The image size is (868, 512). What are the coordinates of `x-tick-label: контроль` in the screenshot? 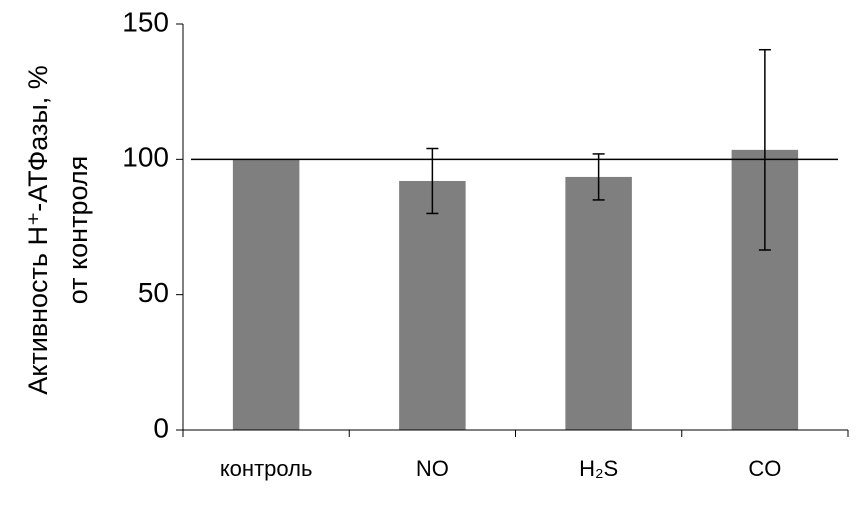 It's located at (266, 468).